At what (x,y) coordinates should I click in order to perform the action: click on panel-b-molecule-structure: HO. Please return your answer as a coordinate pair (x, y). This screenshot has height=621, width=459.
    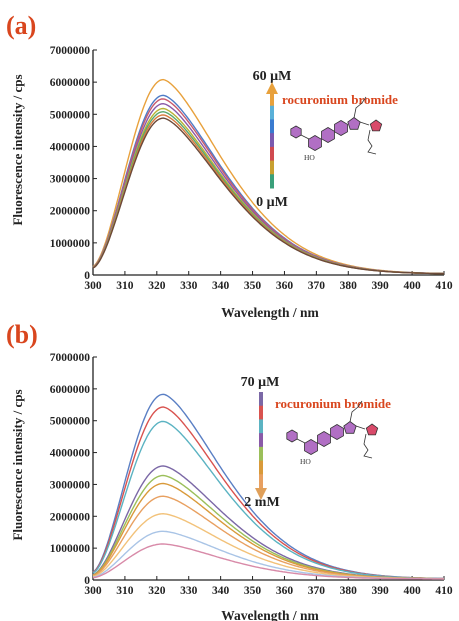
    Looking at the image, I should click on (332, 433).